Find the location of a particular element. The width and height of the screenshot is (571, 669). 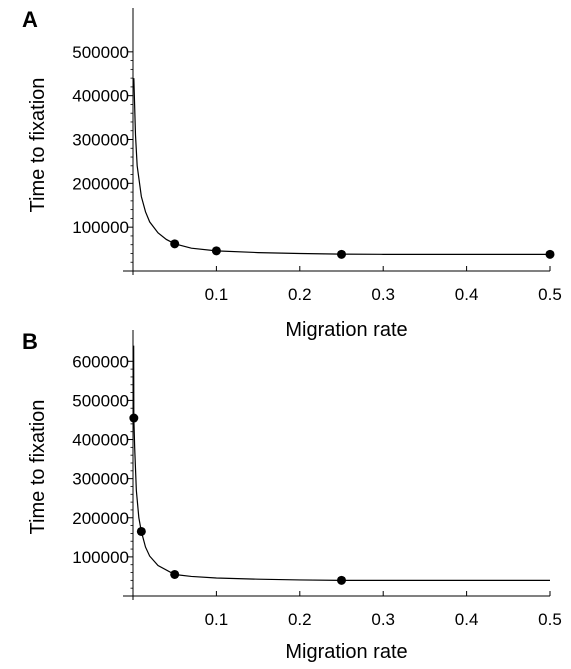

panel-letter-b: B is located at coordinates (30, 341).